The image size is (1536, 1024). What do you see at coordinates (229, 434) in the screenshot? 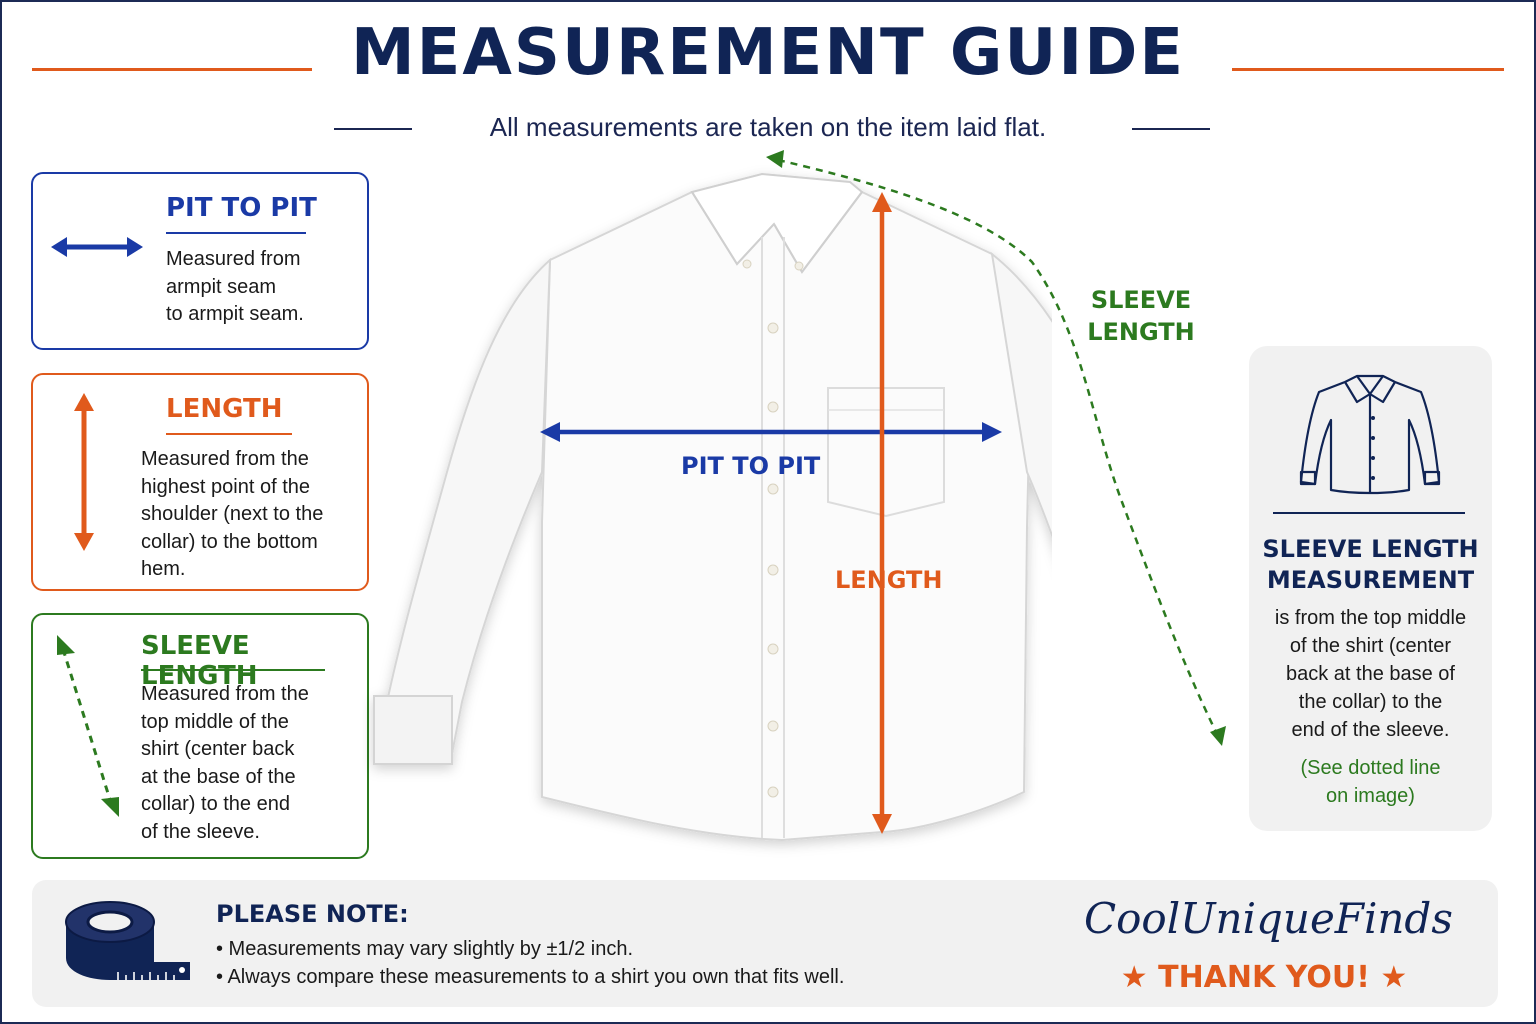
I see `length-underline` at bounding box center [229, 434].